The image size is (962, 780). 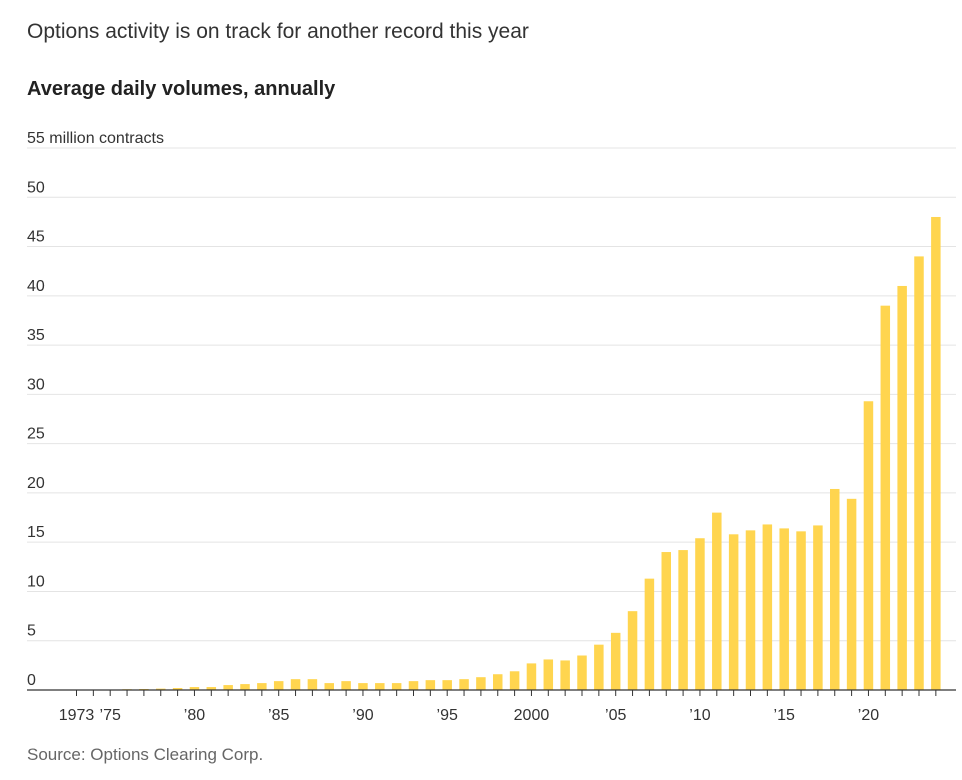 I want to click on x-tick-label: ’85, so click(x=278, y=715).